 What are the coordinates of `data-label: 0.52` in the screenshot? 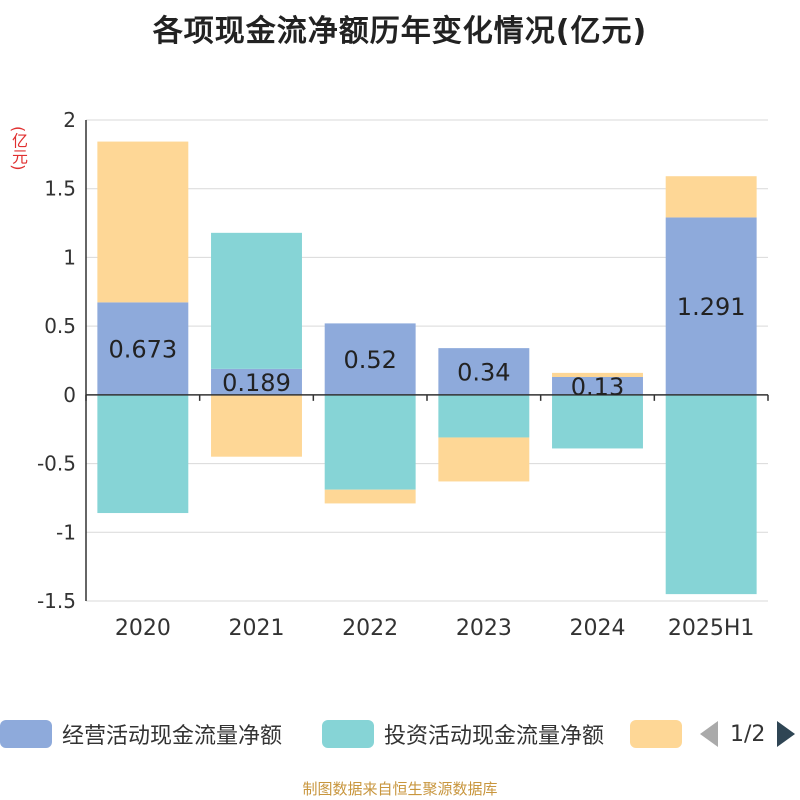 It's located at (369, 360).